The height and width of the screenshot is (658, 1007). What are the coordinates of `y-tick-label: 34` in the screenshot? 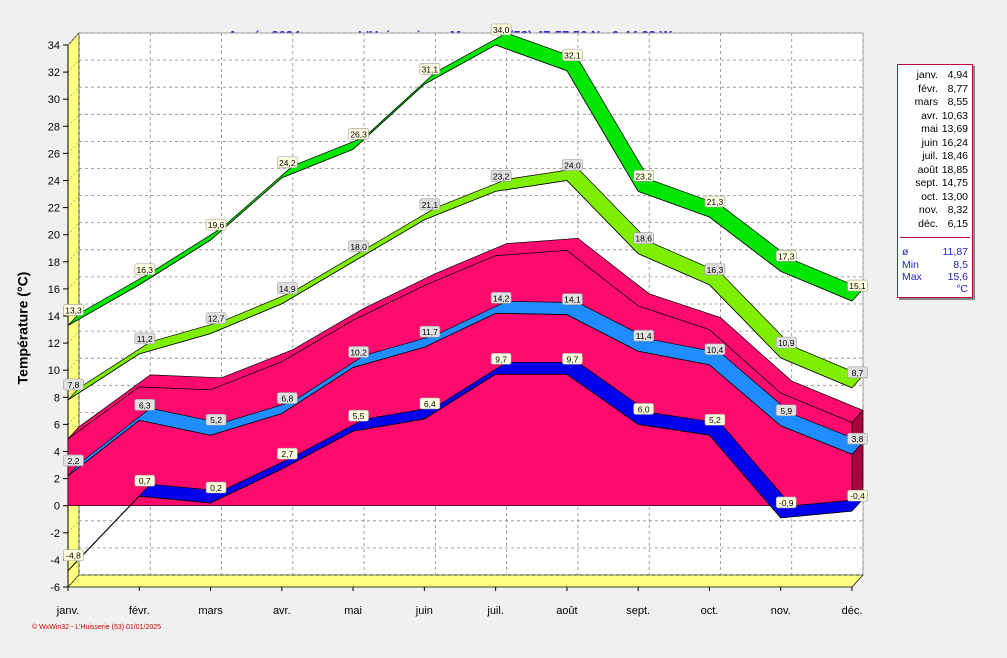 It's located at (54, 46).